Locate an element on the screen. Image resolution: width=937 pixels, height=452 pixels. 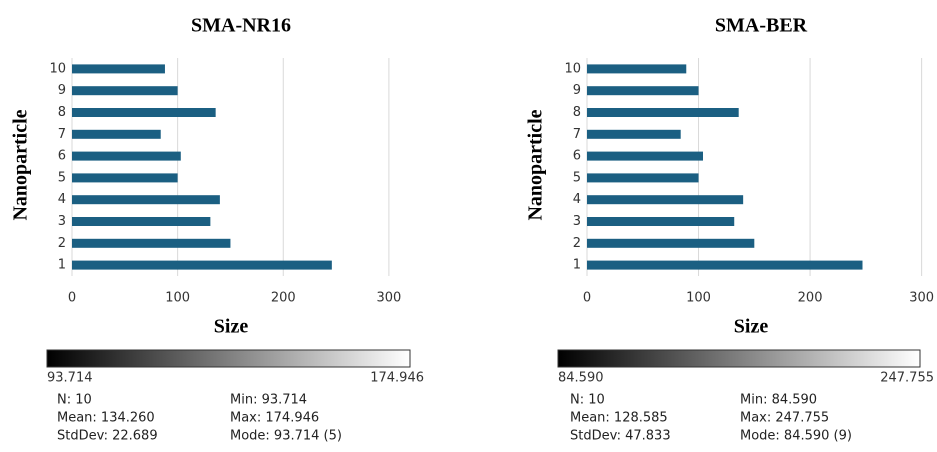
stat: Max: 247.755 is located at coordinates (784, 418).